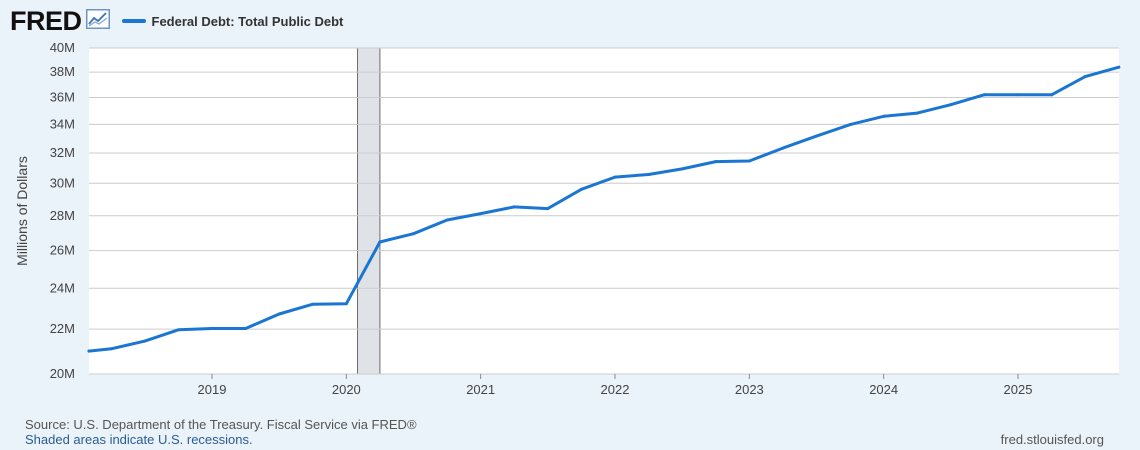 The image size is (1140, 450). I want to click on x-tick-label: 2019, so click(212, 389).